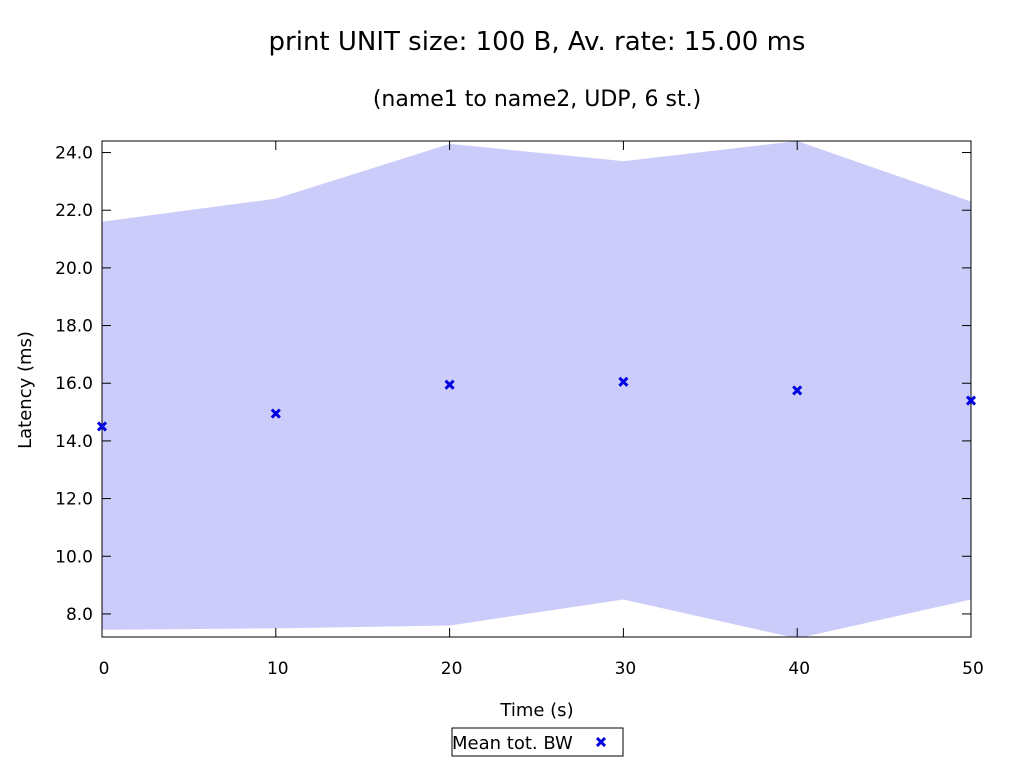 Image resolution: width=1024 pixels, height=768 pixels. What do you see at coordinates (74, 557) in the screenshot?
I see `y-tick-label: 10.0` at bounding box center [74, 557].